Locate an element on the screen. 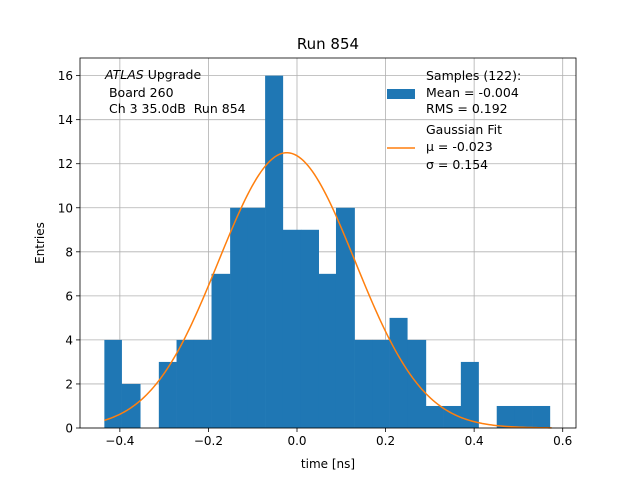  y-tick-label: 2 is located at coordinates (69, 384).